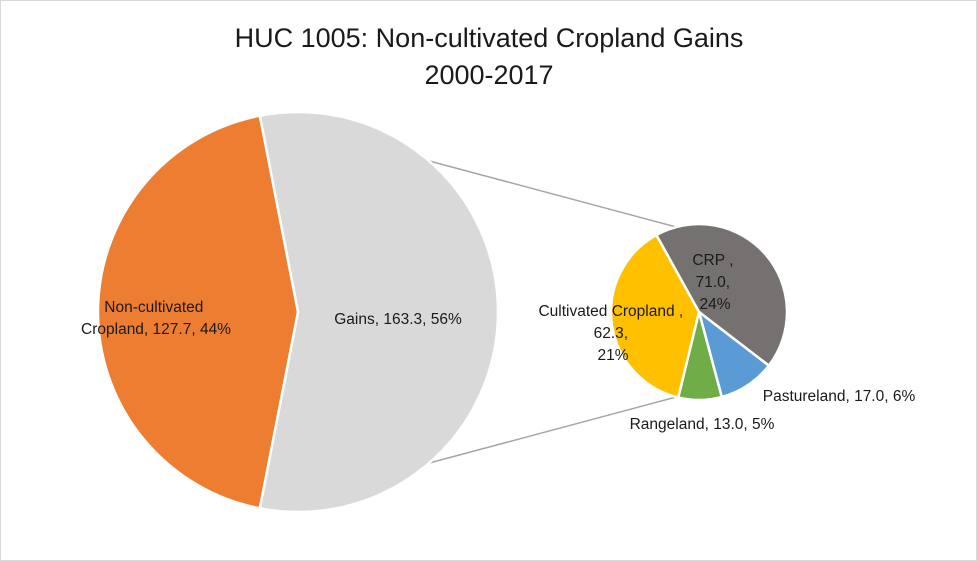 This screenshot has width=977, height=561. I want to click on label-pastureland: Pastureland, 17.0, 6%, so click(839, 396).